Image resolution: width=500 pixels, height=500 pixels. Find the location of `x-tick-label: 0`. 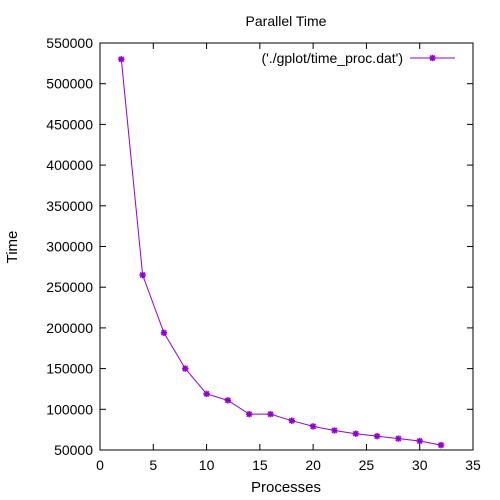

x-tick-label: 0 is located at coordinates (100, 465).